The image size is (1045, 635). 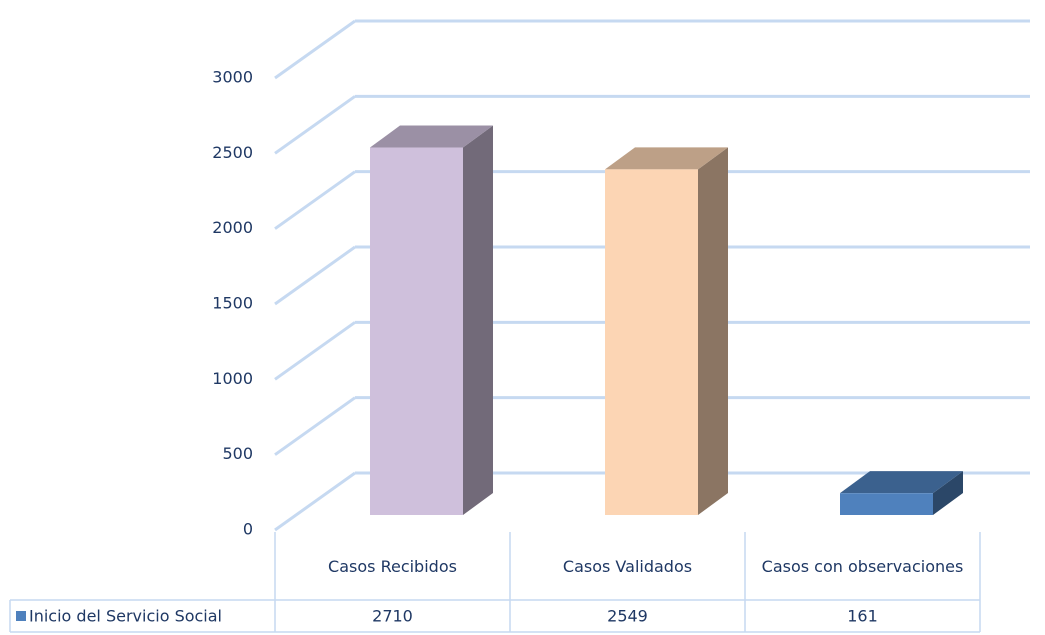 I want to click on x-tick-cell: Casos con observaciones, so click(x=862, y=566).